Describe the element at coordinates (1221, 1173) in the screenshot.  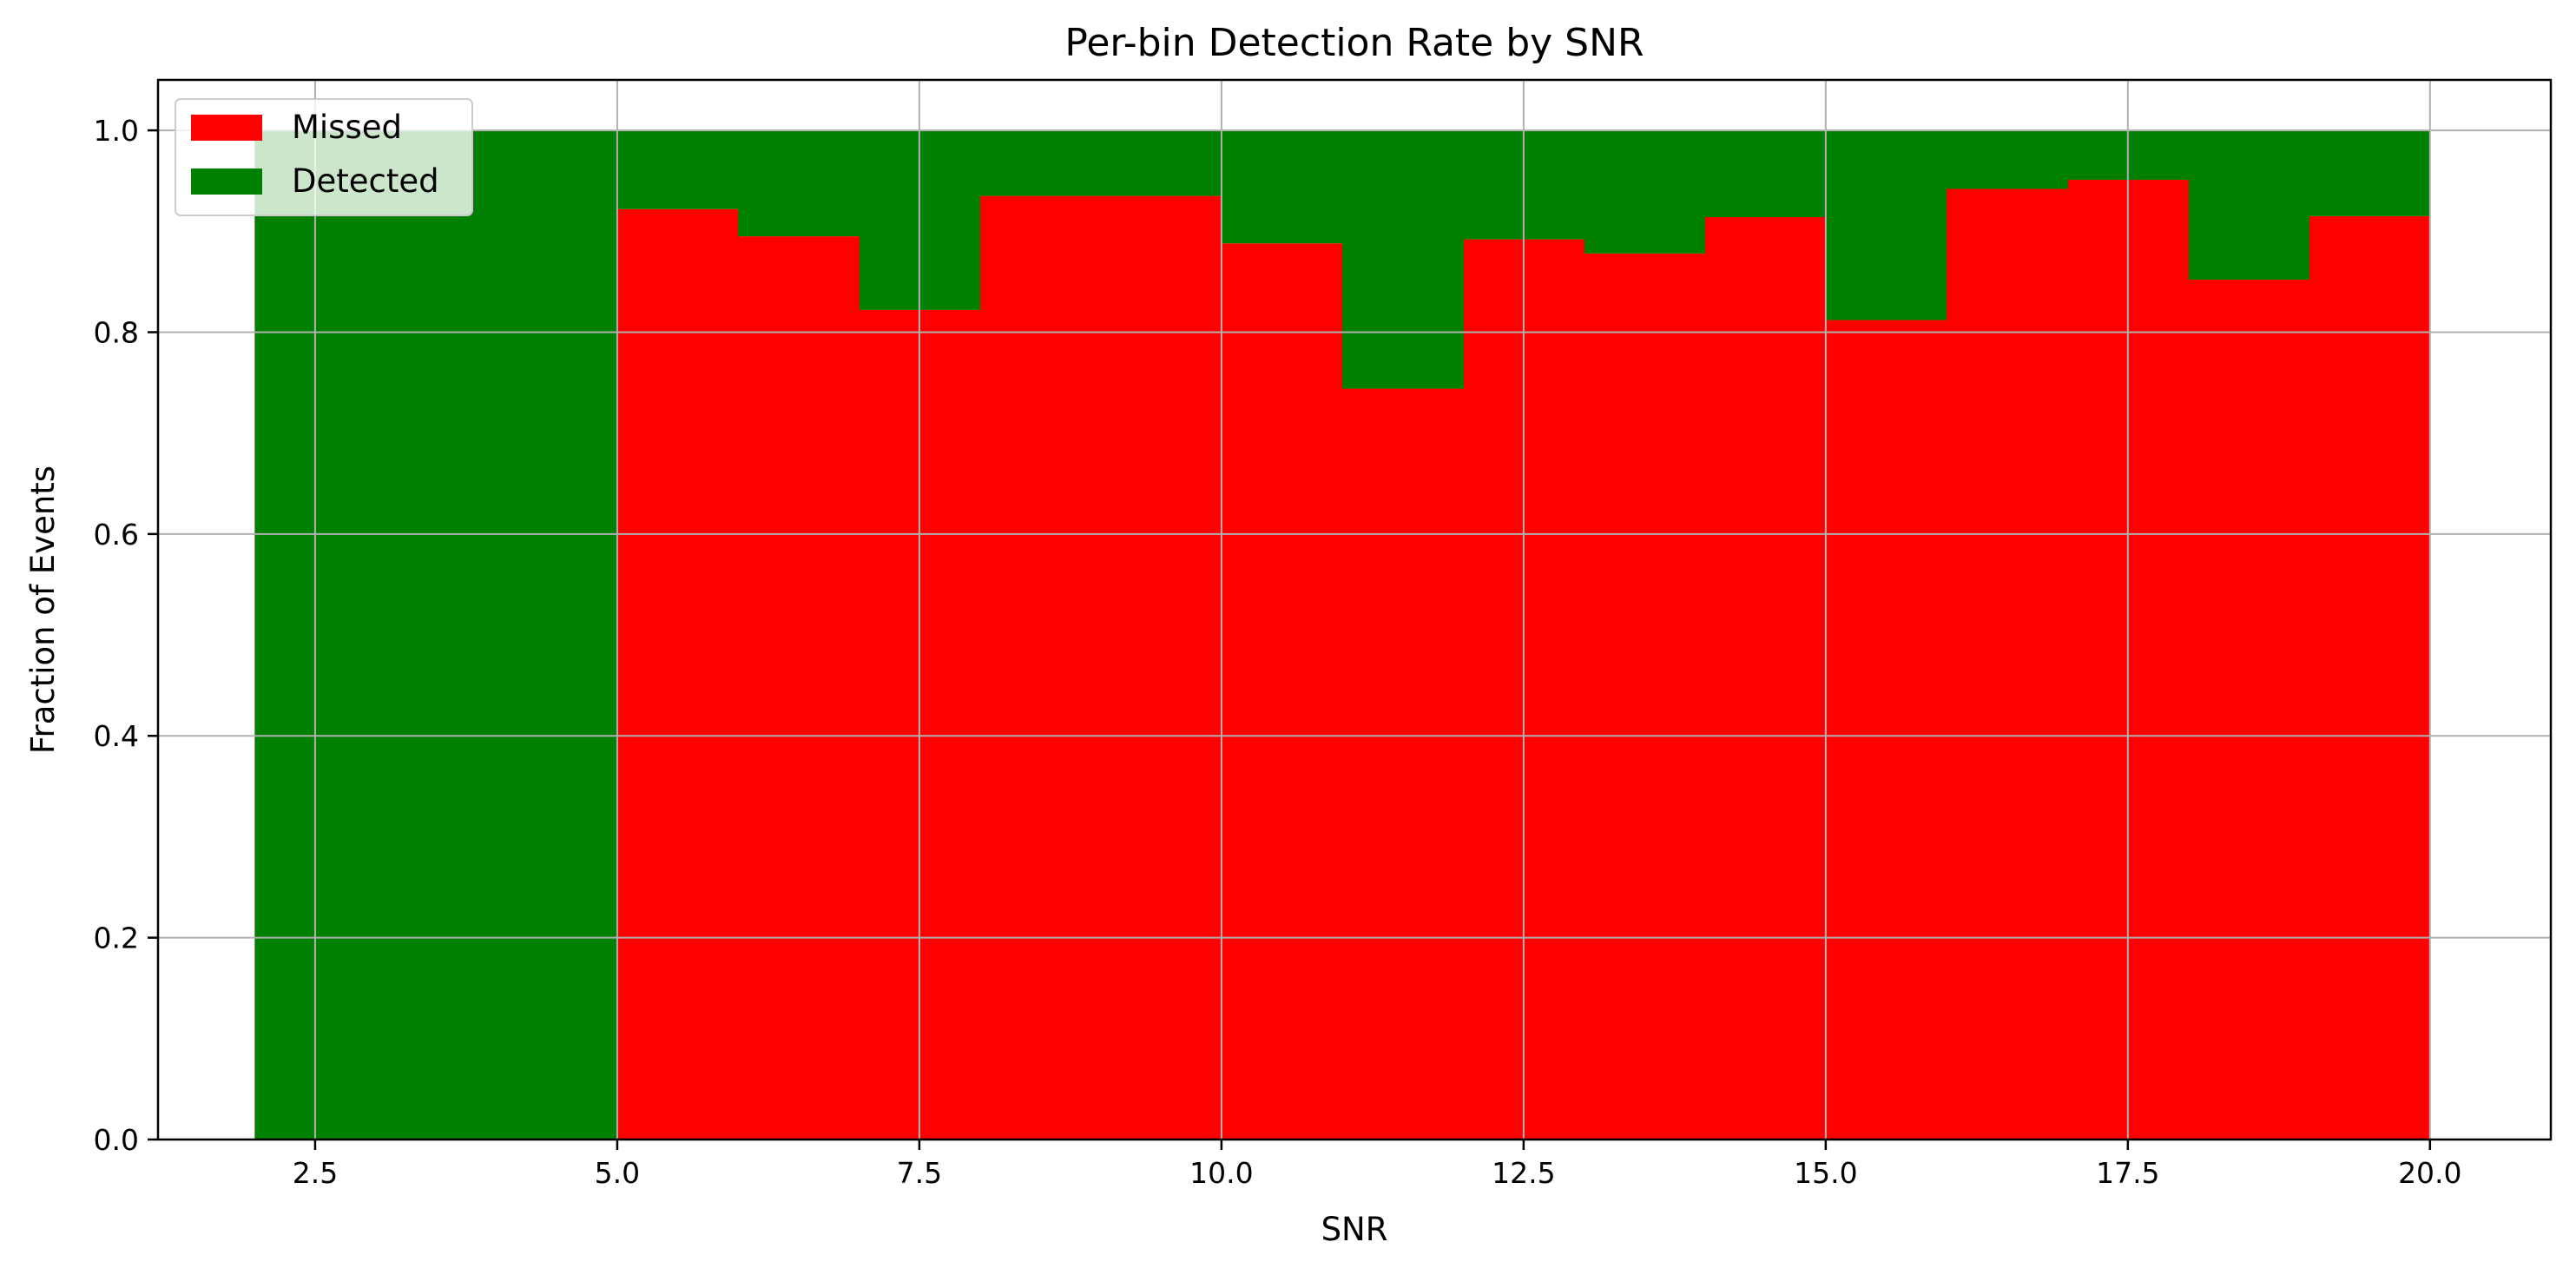
I see `x-tick-label-3: 10.0` at that location.